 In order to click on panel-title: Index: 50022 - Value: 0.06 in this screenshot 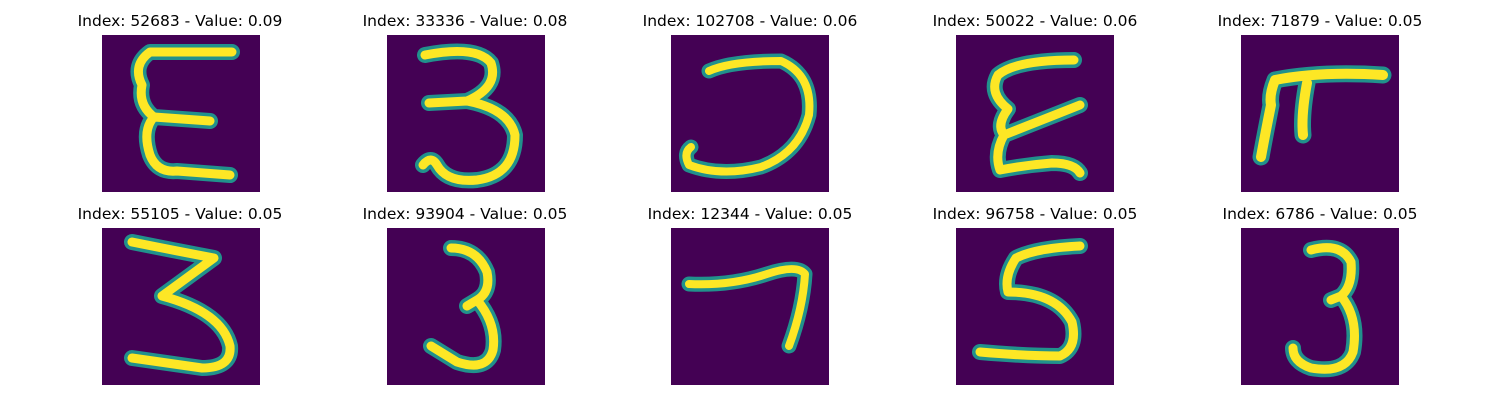, I will do `click(1035, 21)`.